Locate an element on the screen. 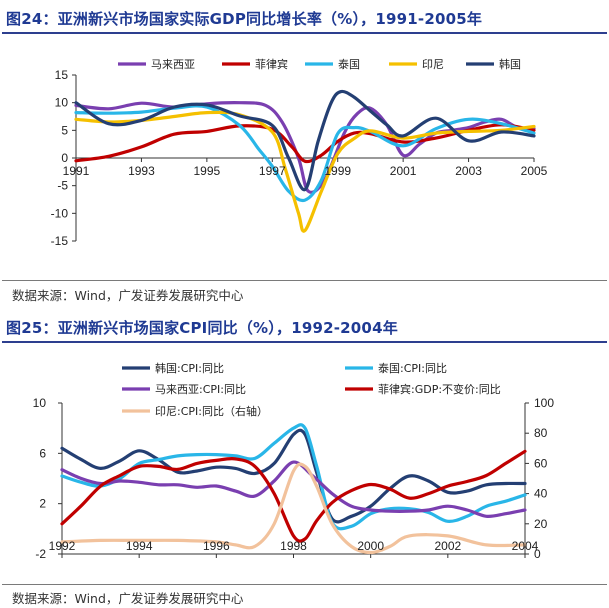 Image resolution: width=609 pixels, height=608 pixels. chart2-right-tick-label: 20 is located at coordinates (541, 524).